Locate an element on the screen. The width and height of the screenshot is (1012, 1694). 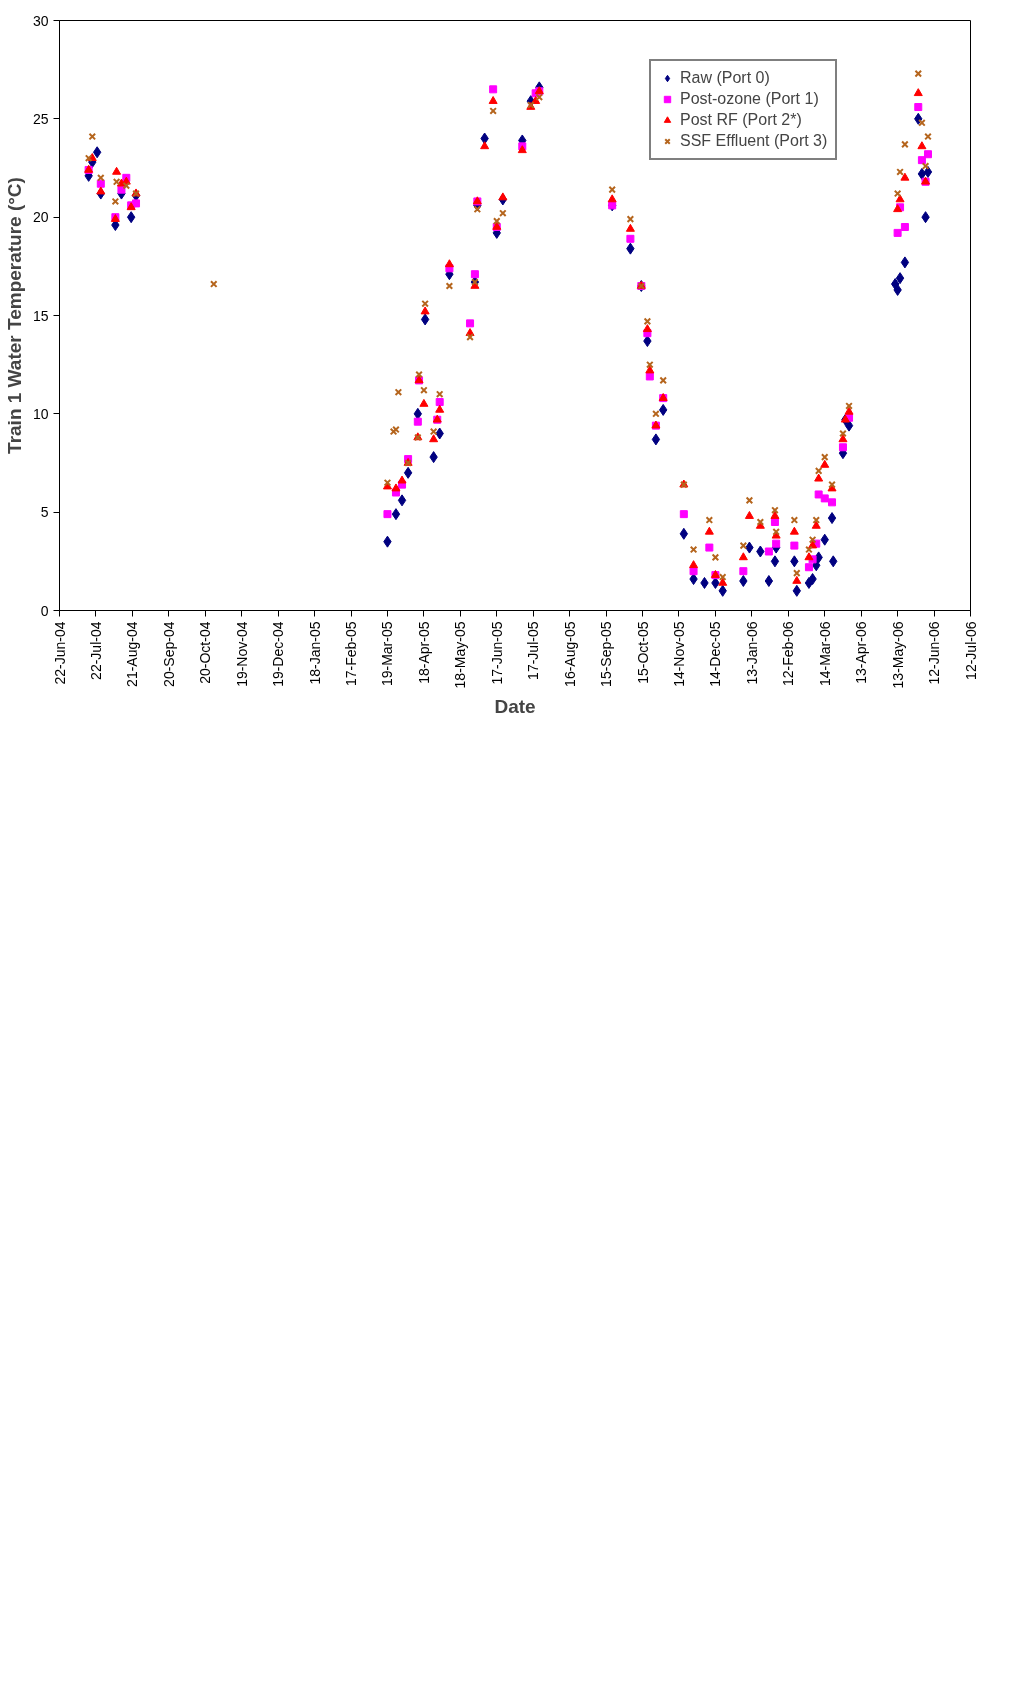
x-tick-label: 15-Sep-05 is located at coordinates (606, 654).